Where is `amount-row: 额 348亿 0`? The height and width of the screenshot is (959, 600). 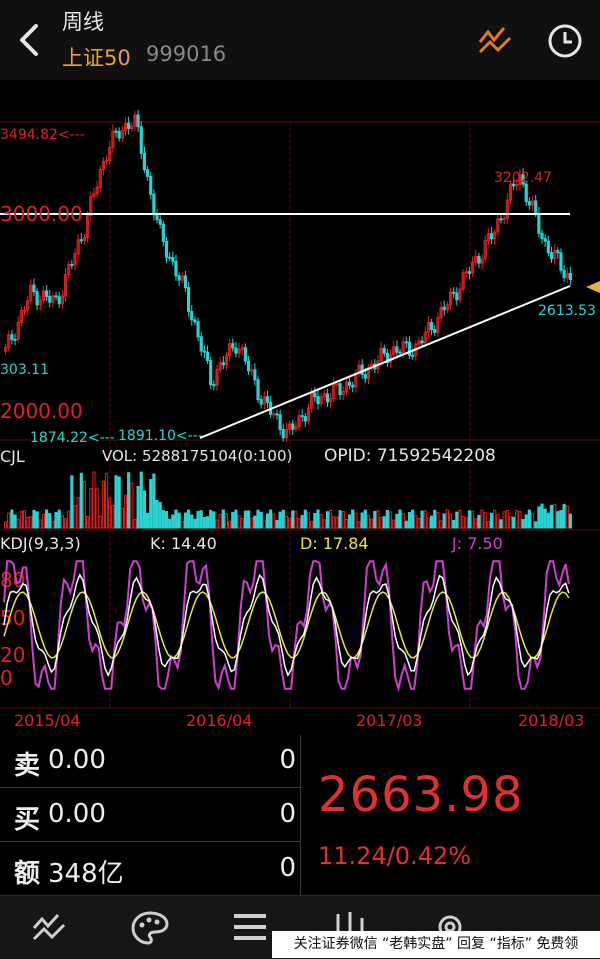 amount-row: 额 348亿 0 is located at coordinates (150, 869).